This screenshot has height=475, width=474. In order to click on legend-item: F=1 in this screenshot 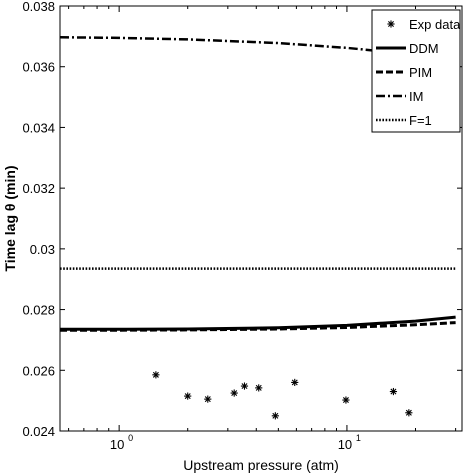, I will do `click(404, 120)`.